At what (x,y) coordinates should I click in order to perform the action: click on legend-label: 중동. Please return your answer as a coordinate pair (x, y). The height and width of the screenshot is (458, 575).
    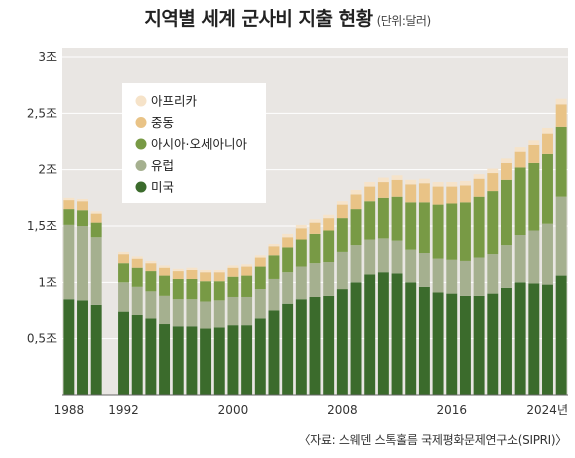
    Looking at the image, I should click on (162, 122).